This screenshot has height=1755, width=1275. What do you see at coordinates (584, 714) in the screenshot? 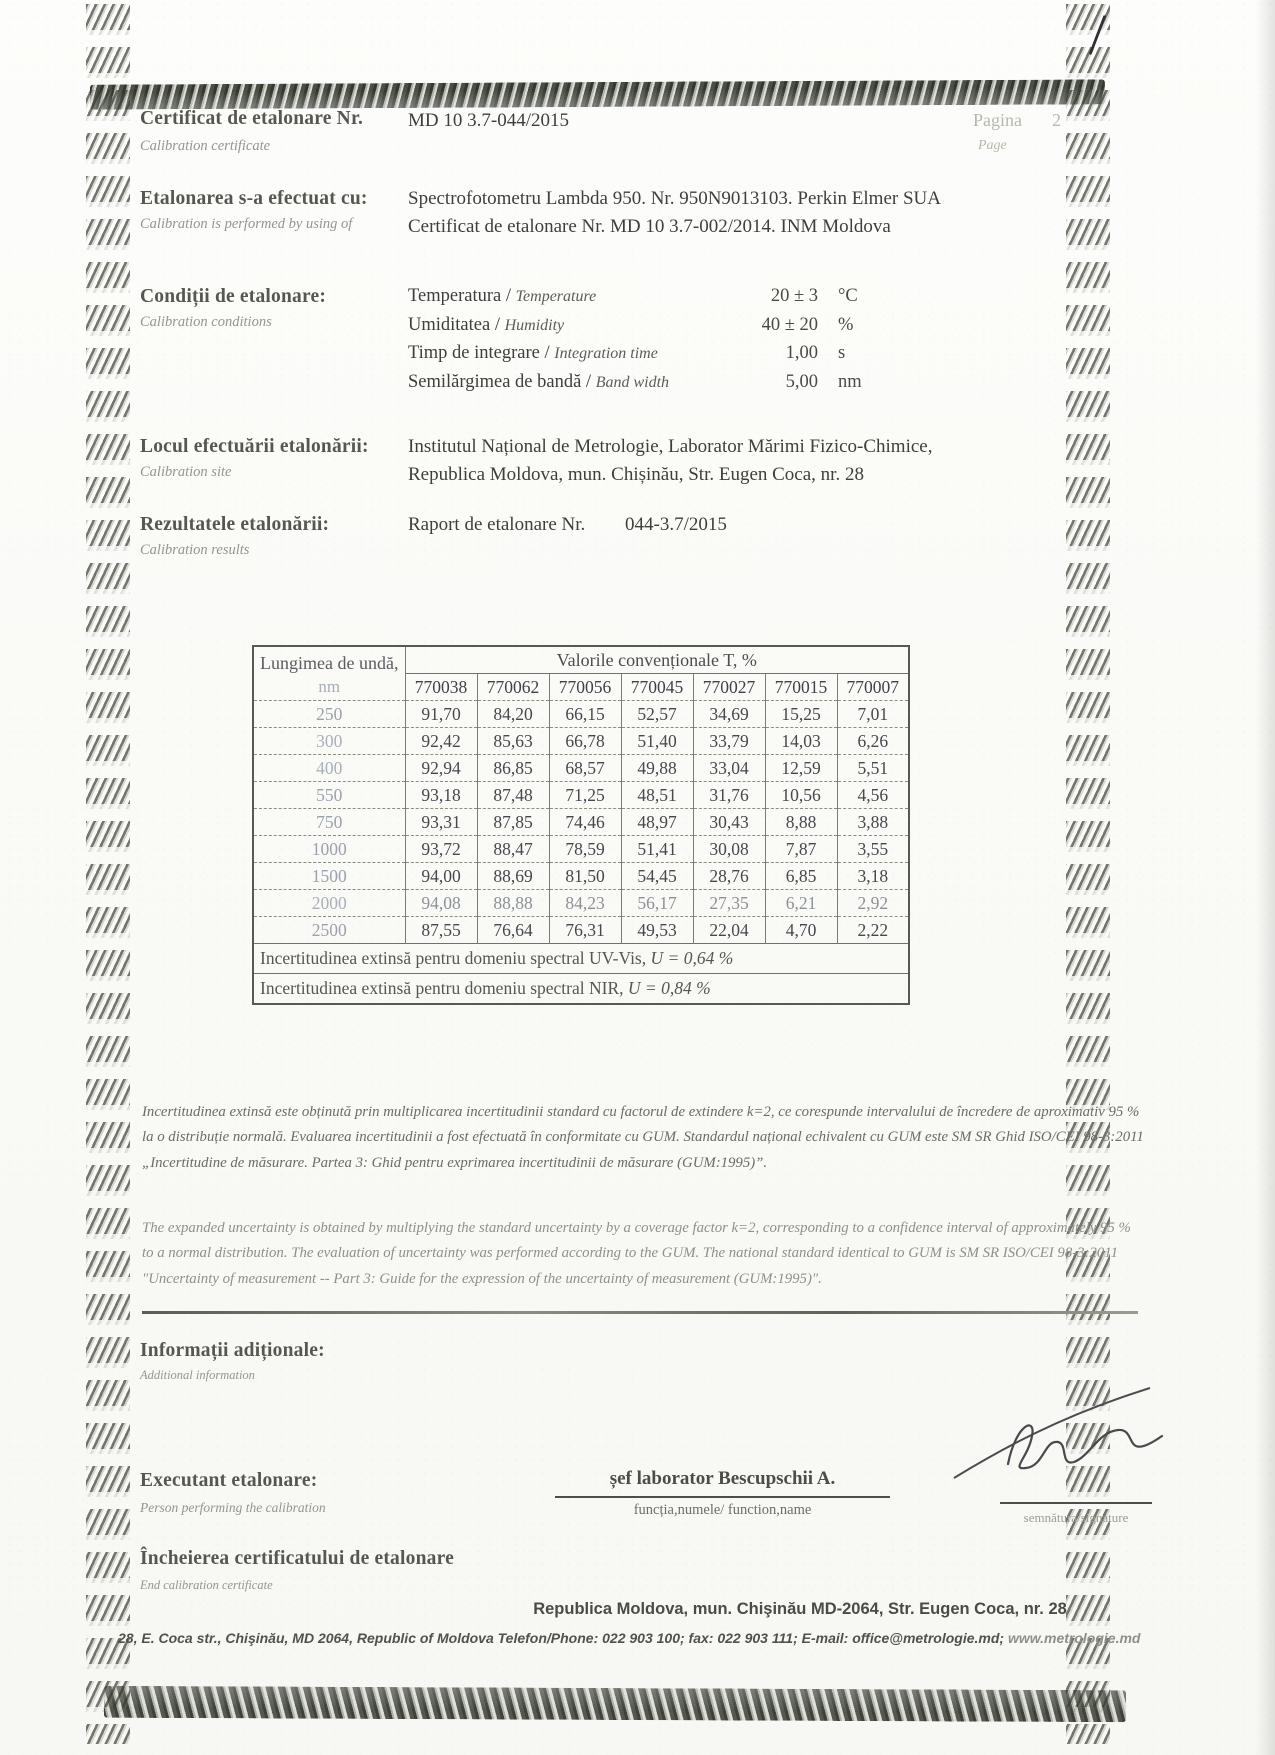
I see `transmittance-cell: 66,15` at bounding box center [584, 714].